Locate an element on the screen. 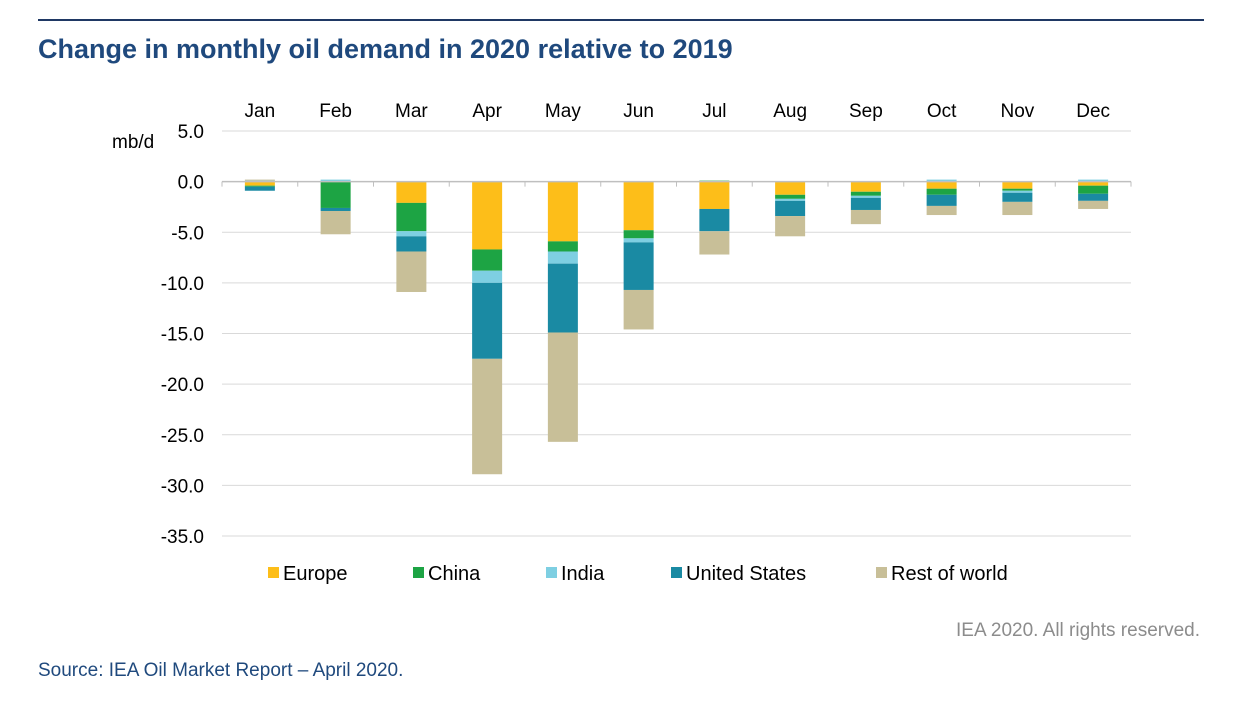 The height and width of the screenshot is (706, 1244). x-tick-label: Apr is located at coordinates (487, 111).